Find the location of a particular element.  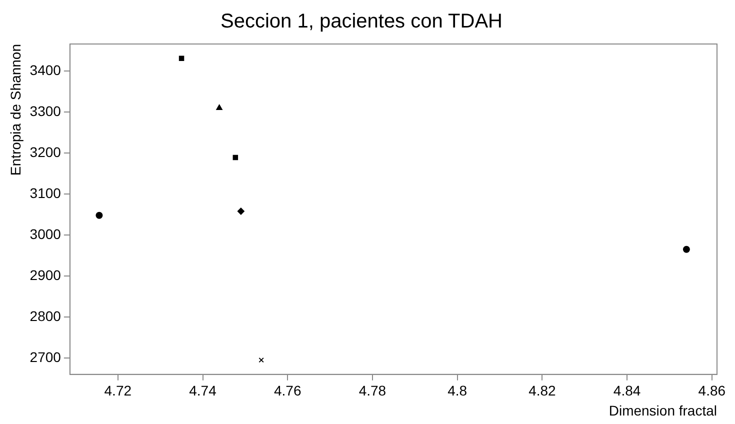

chart-title: Seccion 1, pacientes con TDAH is located at coordinates (361, 21).